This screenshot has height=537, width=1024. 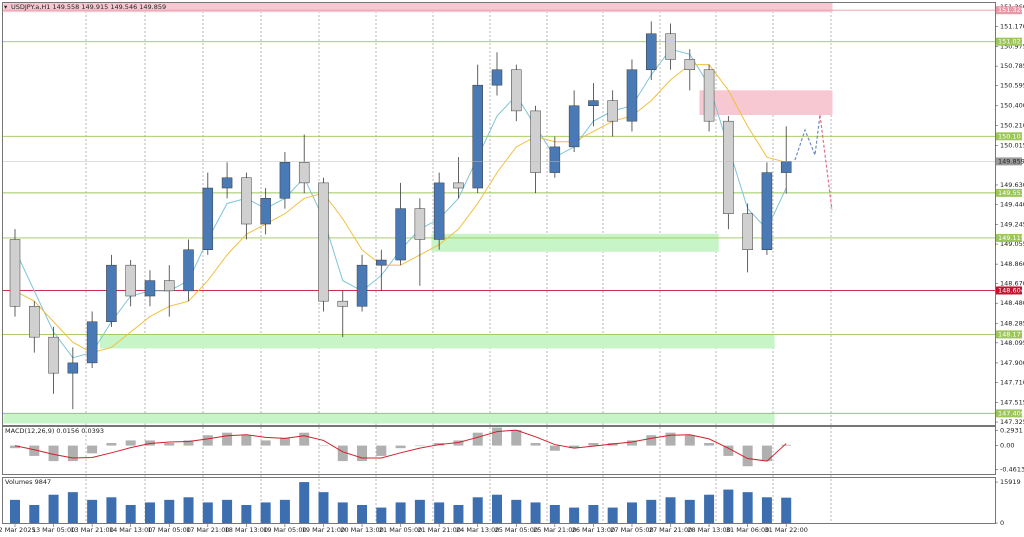 I want to click on macd-panel: 0.2931 0.00 -0.4613, so click(x=517, y=449).